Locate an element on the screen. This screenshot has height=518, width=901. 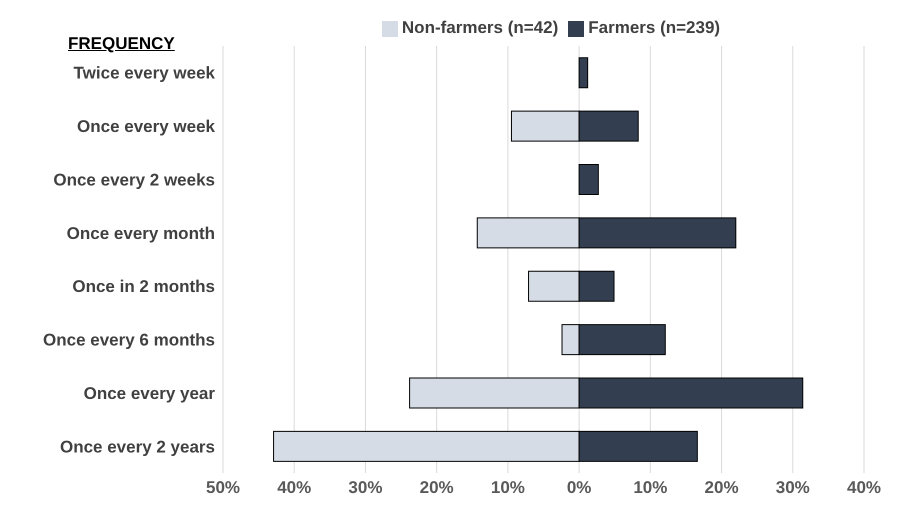
y-tick-label: Once in 2 months is located at coordinates (143, 286).